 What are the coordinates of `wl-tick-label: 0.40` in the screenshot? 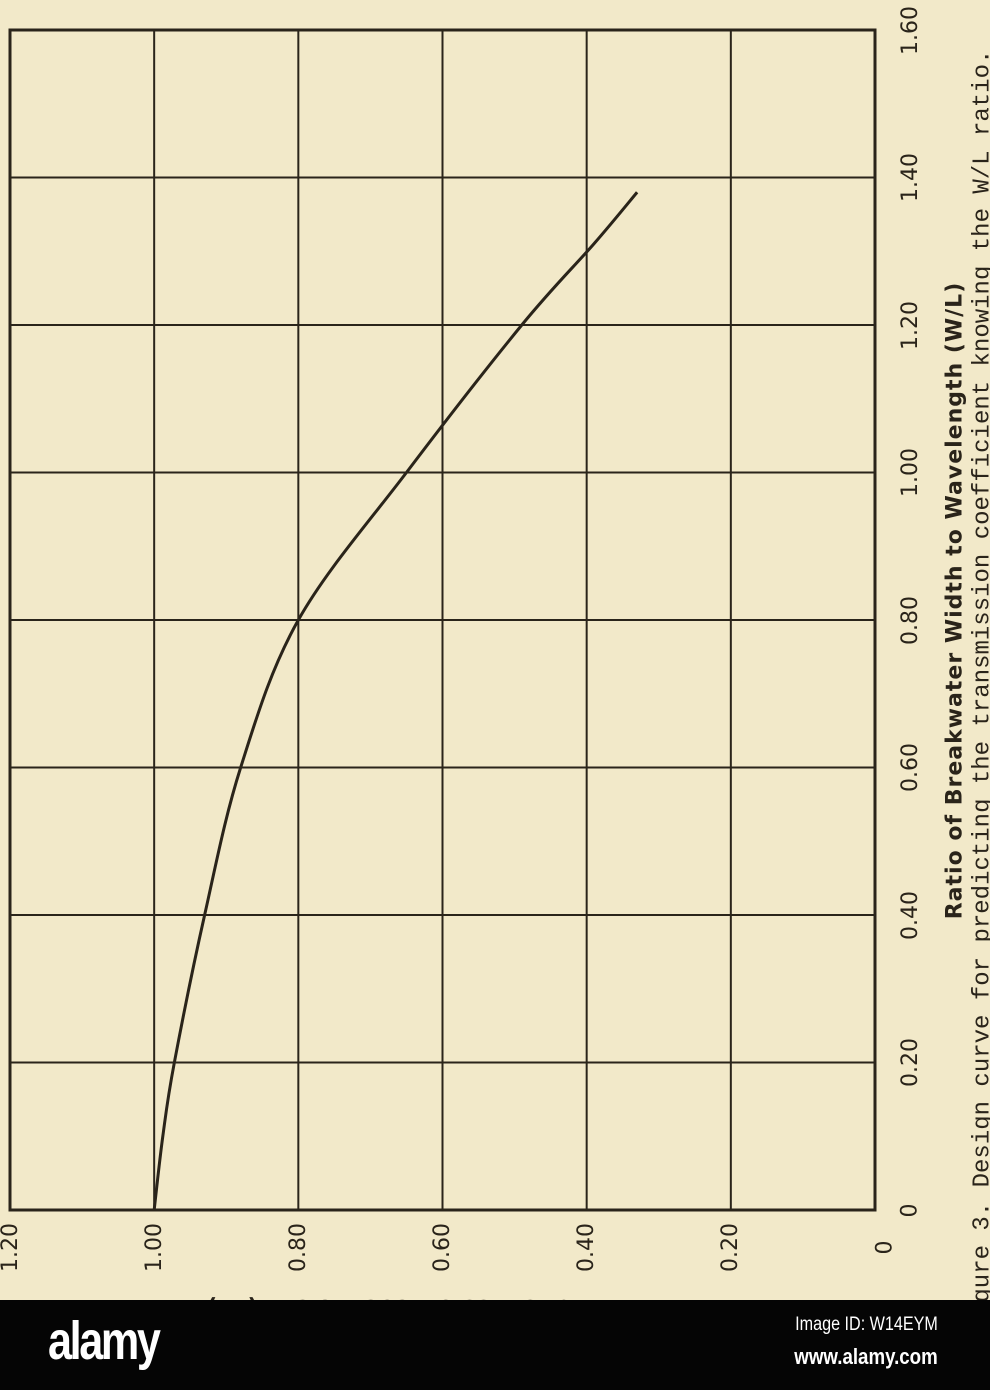 It's located at (910, 915).